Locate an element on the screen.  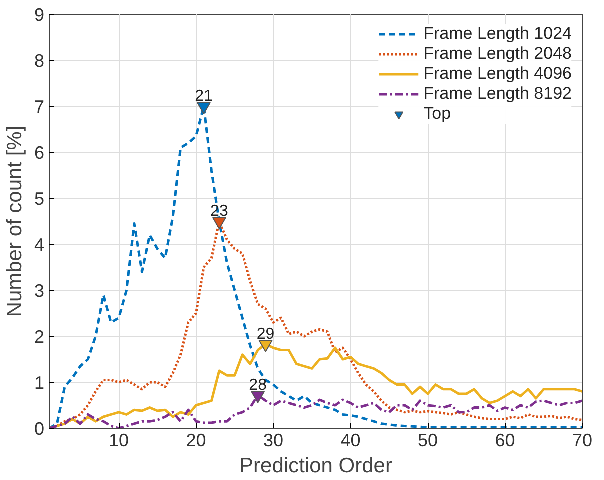
y-axis-title: Number of count [%] is located at coordinates (14, 222).